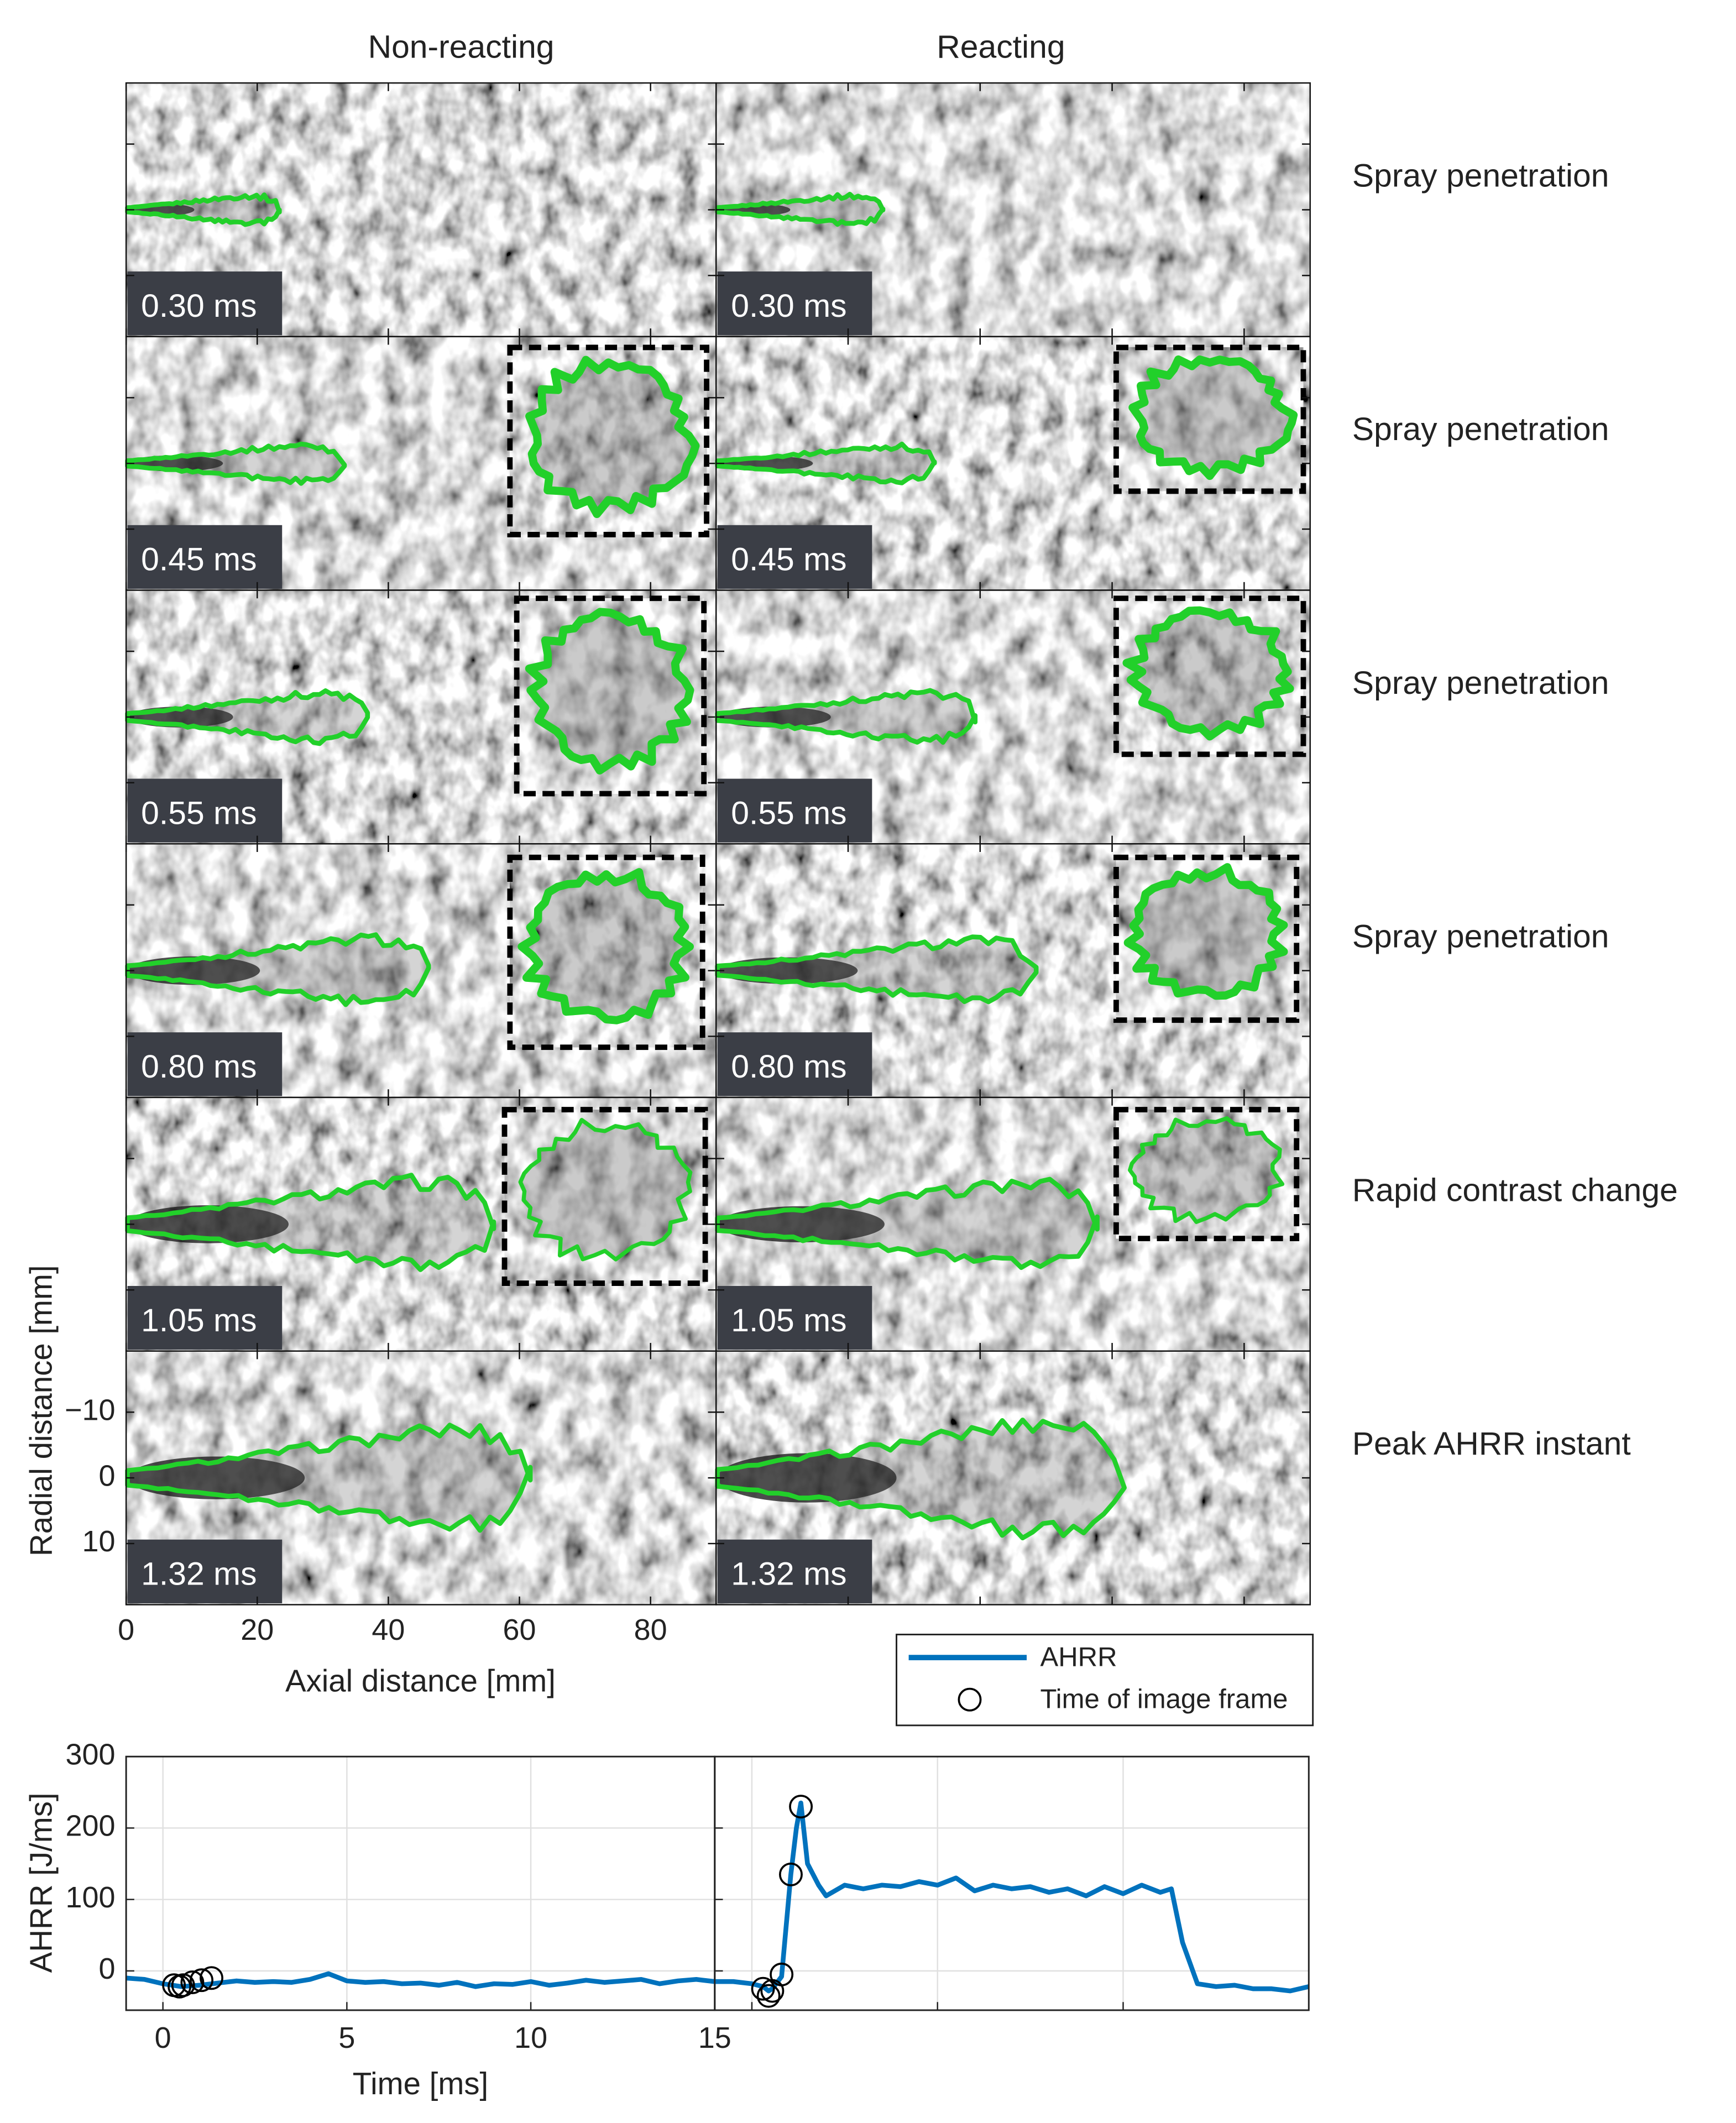 The image size is (1736, 2123). Describe the element at coordinates (99, 1541) in the screenshot. I see `y-tick-label: 10` at that location.